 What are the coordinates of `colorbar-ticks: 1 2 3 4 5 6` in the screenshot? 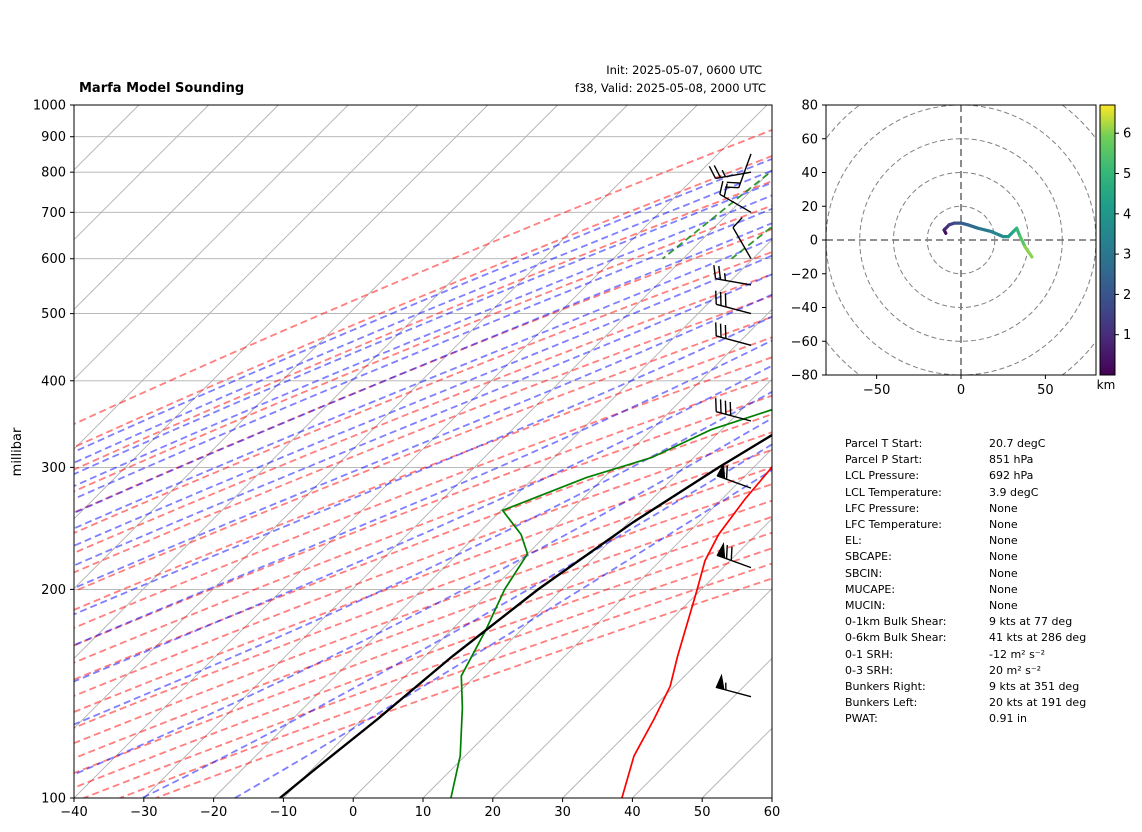 It's located at (1123, 235).